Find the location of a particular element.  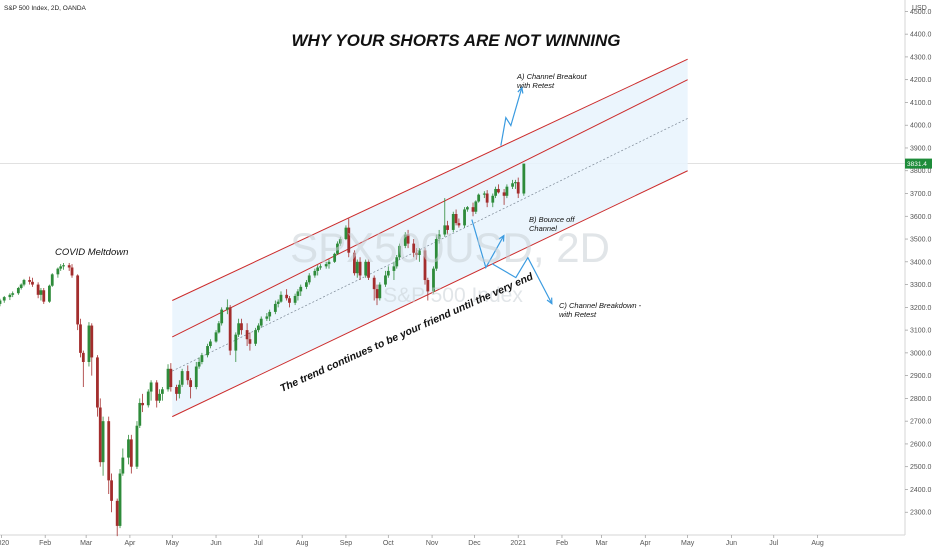

x-tick-label: Mar is located at coordinates (601, 543).